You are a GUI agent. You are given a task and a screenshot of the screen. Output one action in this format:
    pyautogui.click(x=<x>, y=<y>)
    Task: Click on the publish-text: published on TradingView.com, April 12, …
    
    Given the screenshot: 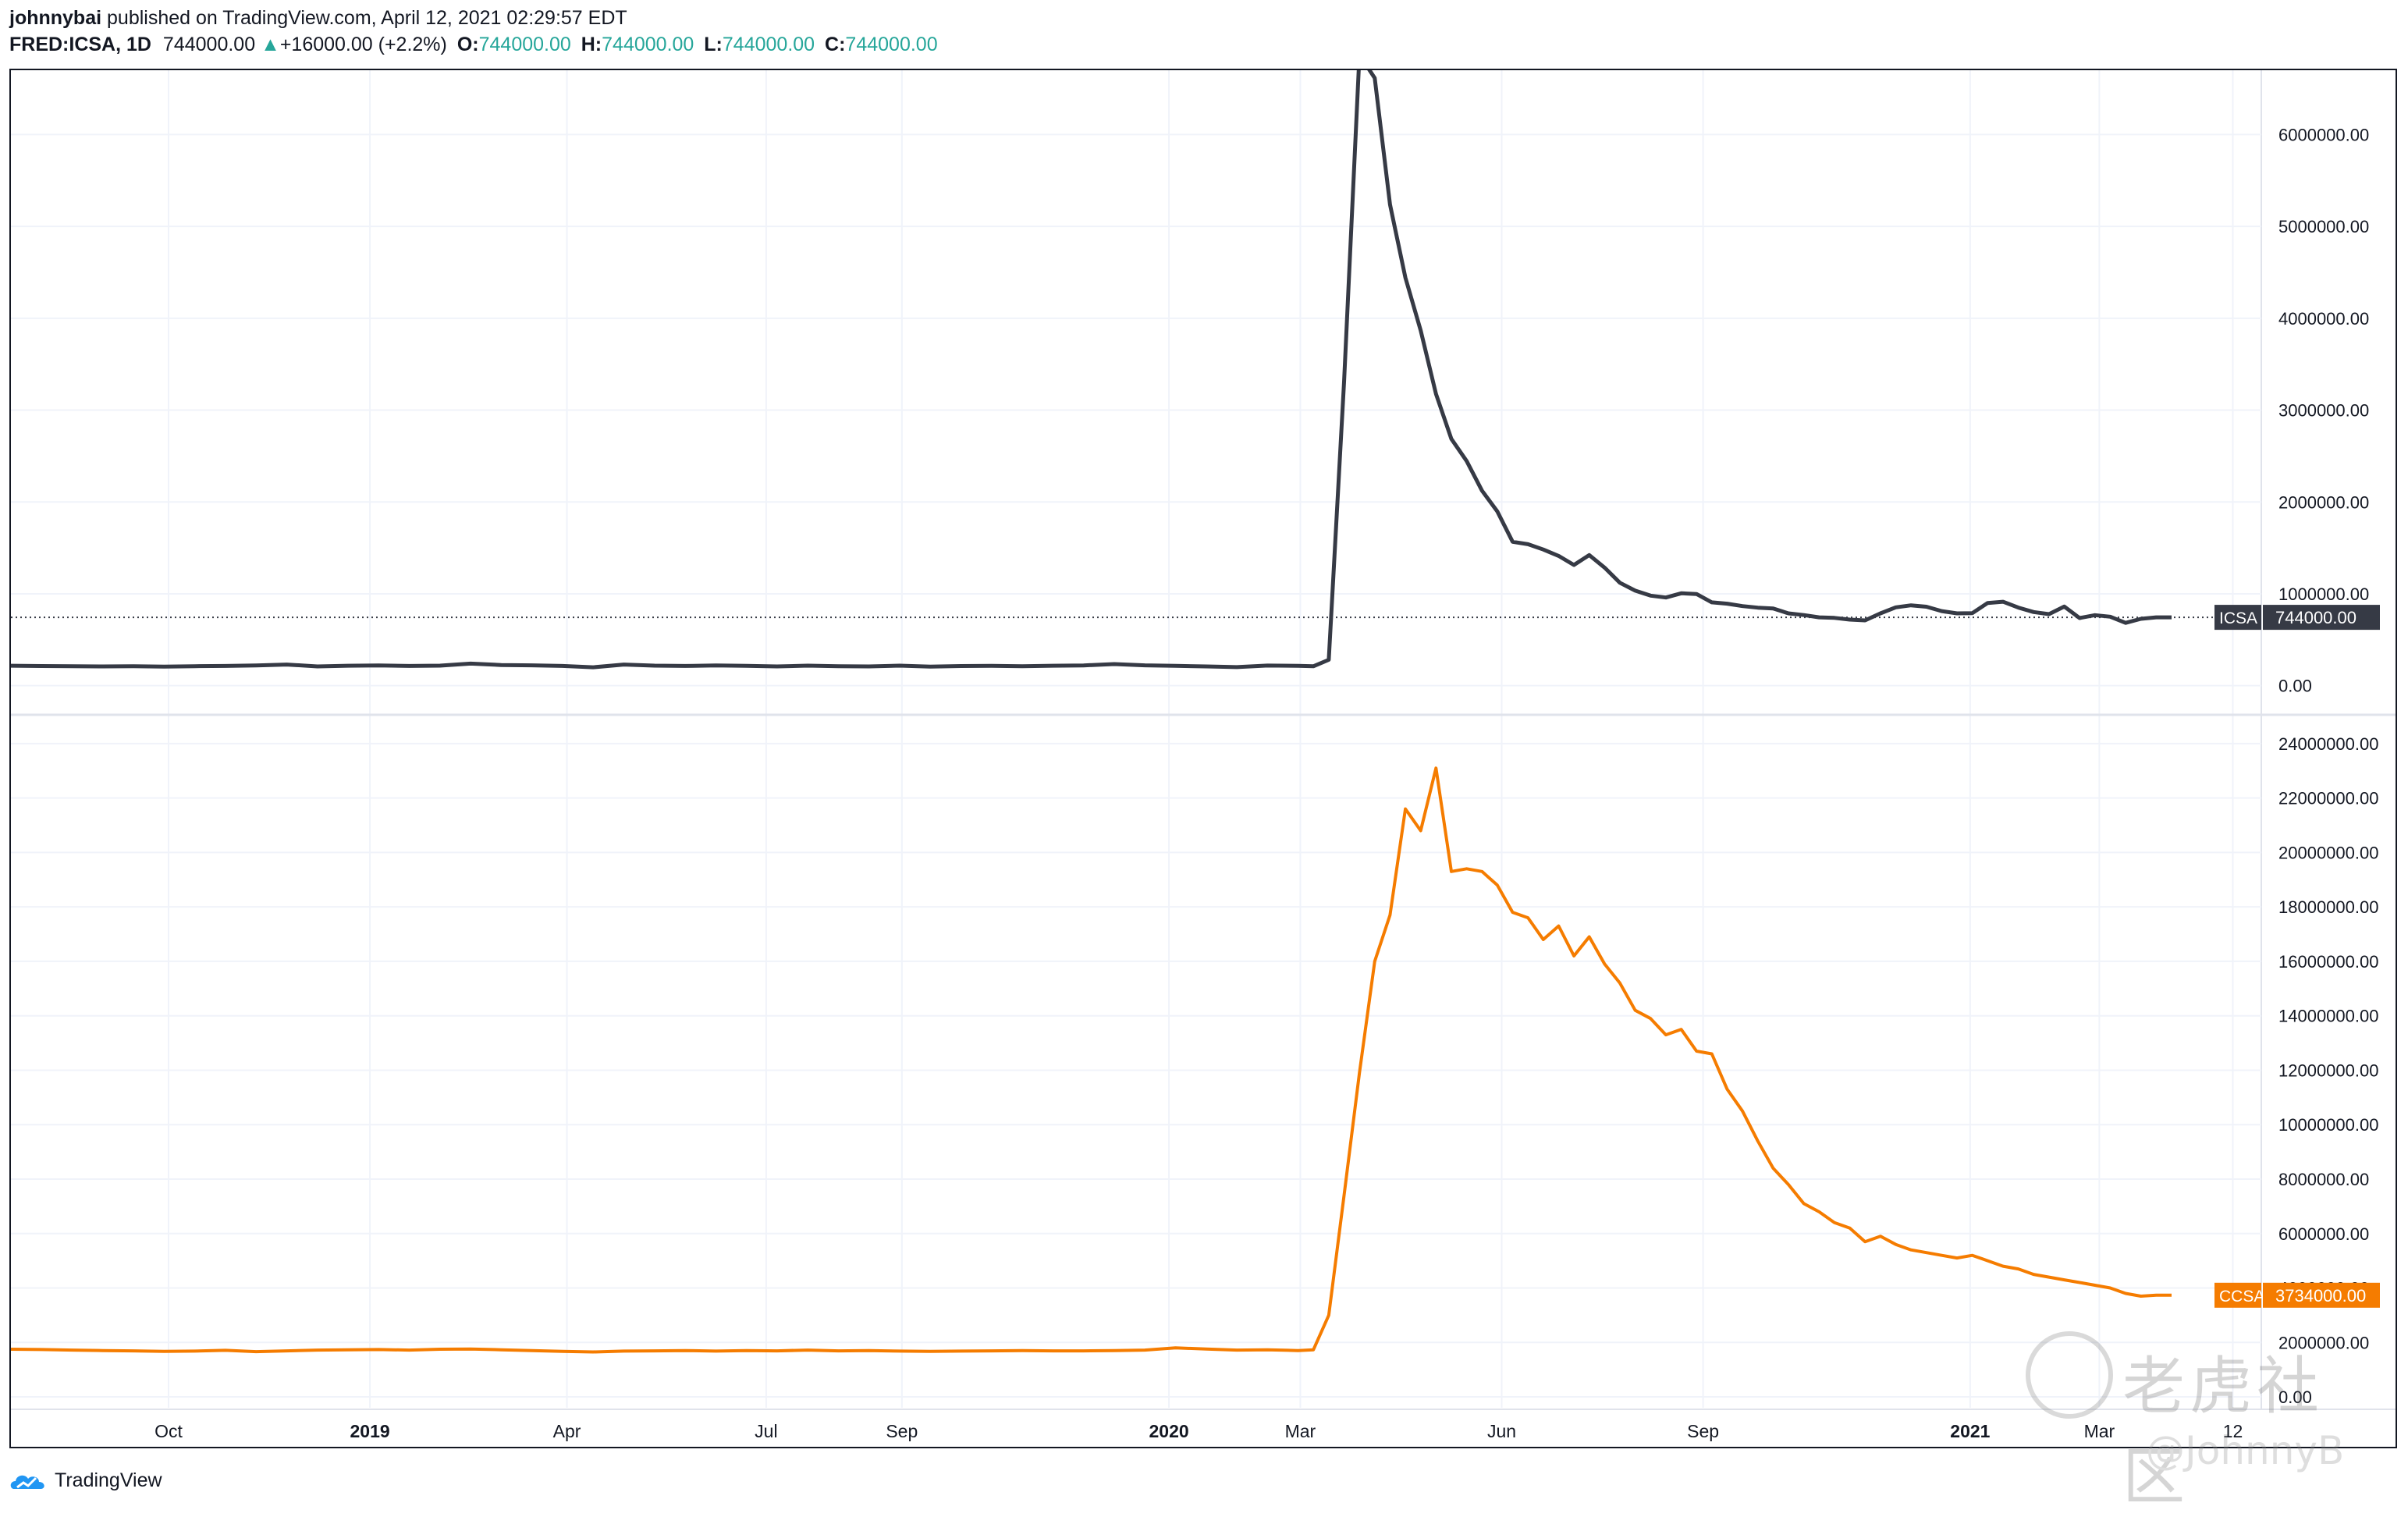 What is the action you would take?
    pyautogui.click(x=364, y=18)
    